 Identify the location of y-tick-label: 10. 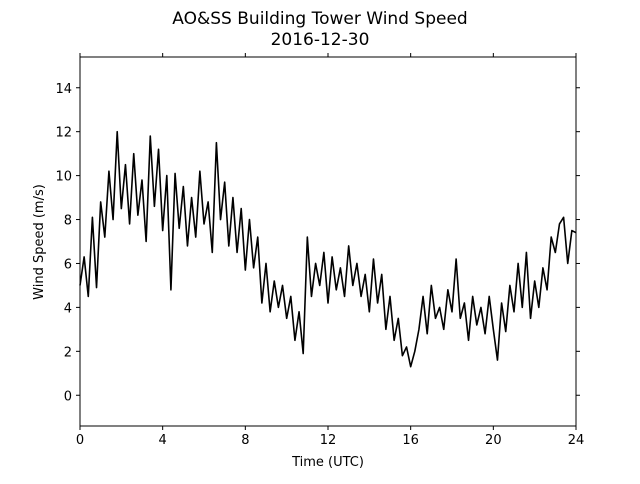
(63, 177).